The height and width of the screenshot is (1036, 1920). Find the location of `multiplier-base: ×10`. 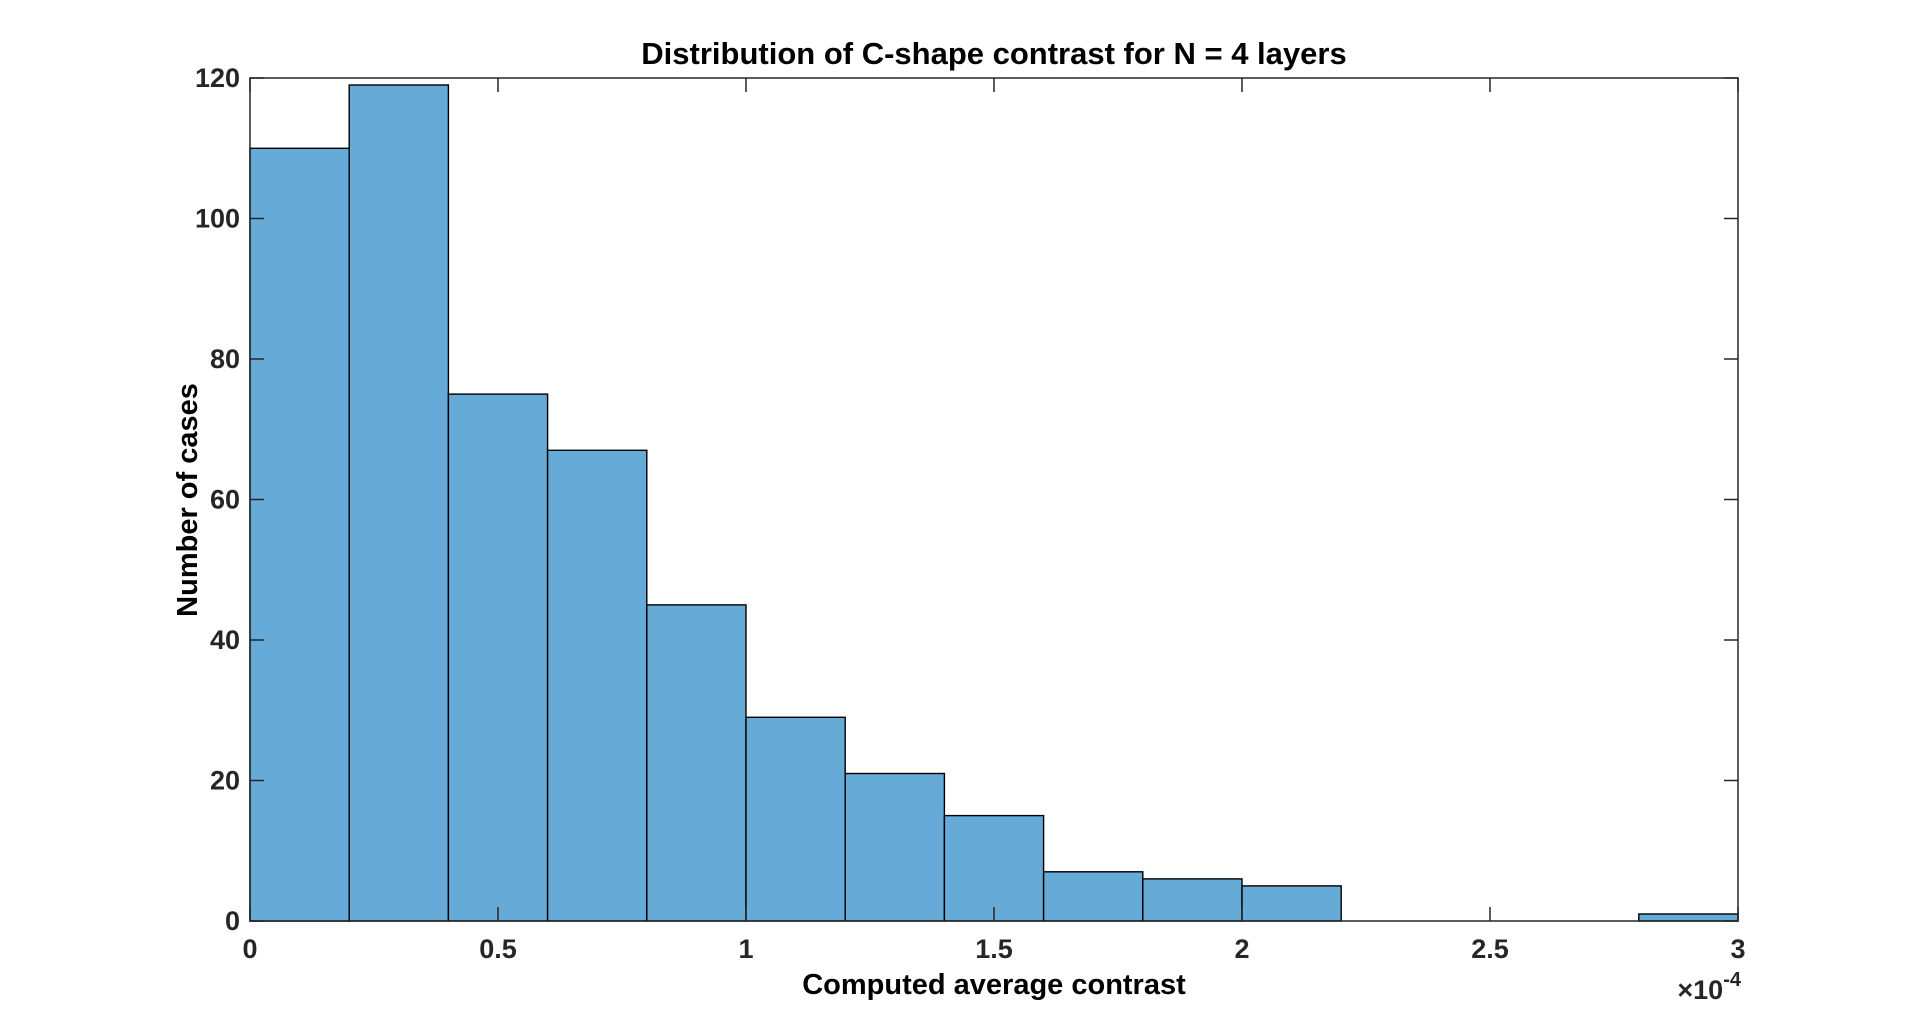

multiplier-base: ×10 is located at coordinates (1700, 990).